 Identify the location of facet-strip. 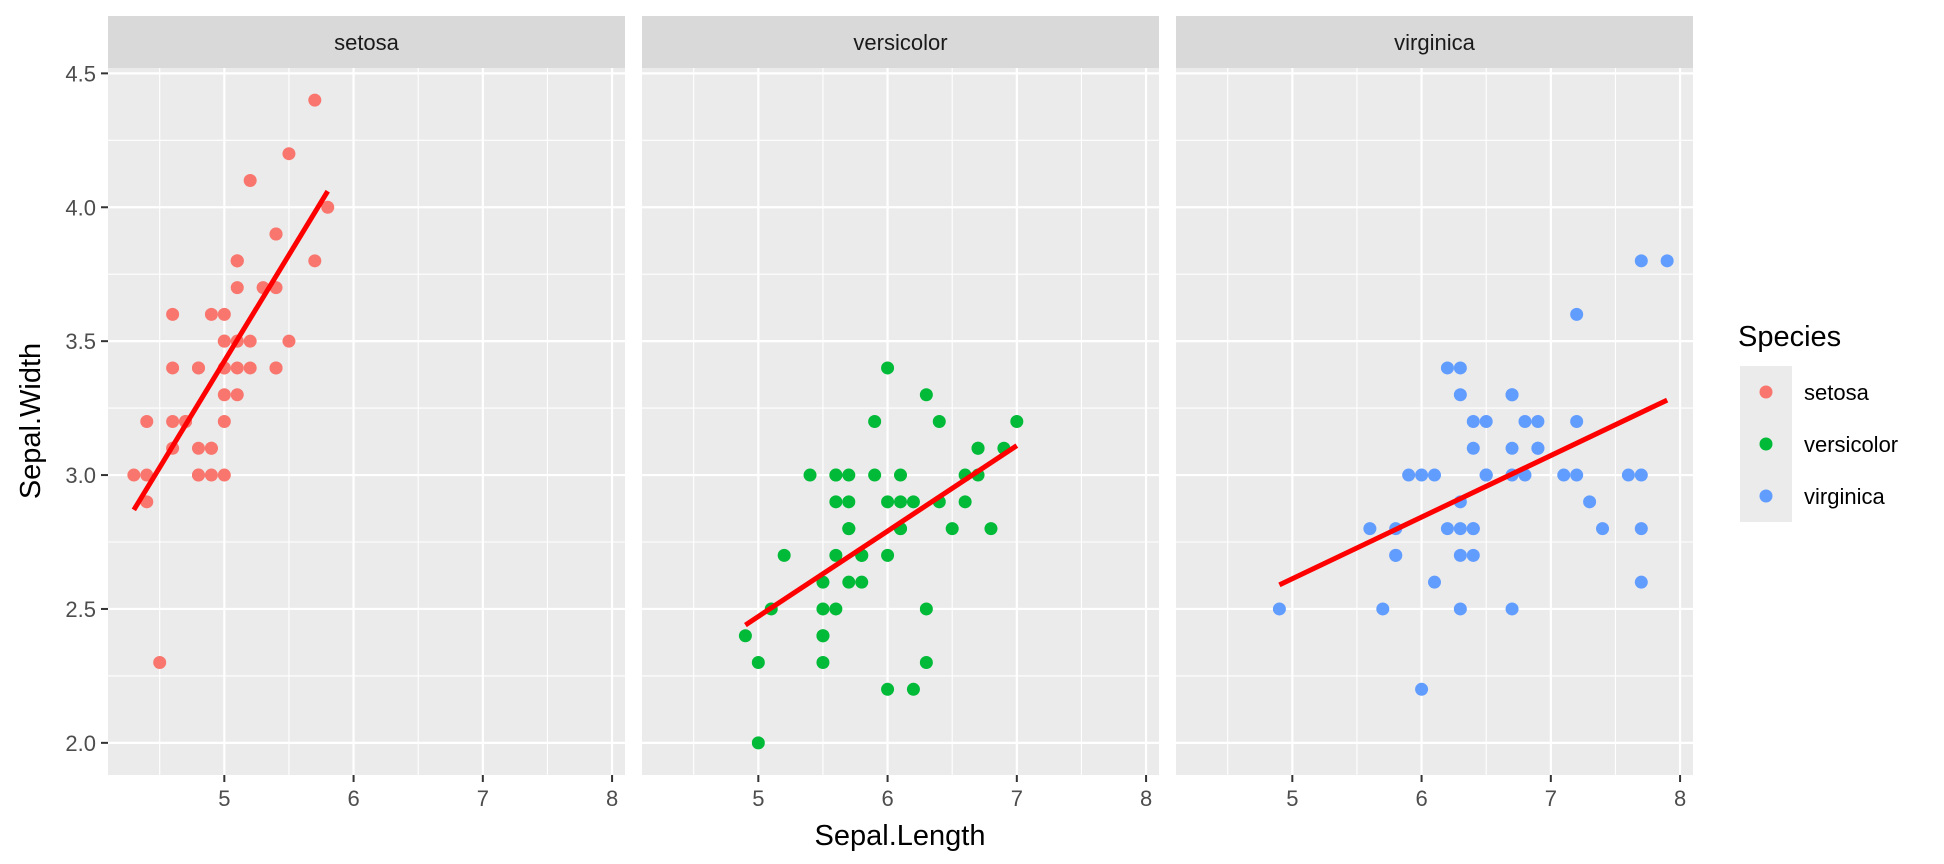
(1434, 42).